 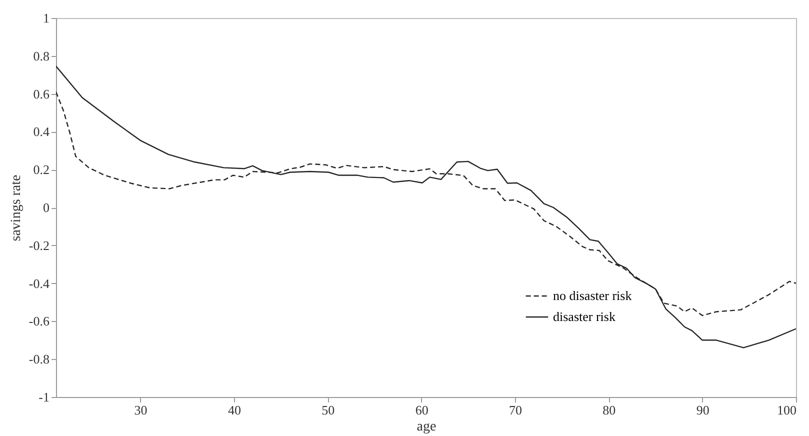 What do you see at coordinates (786, 410) in the screenshot?
I see `x-tick-label: 100` at bounding box center [786, 410].